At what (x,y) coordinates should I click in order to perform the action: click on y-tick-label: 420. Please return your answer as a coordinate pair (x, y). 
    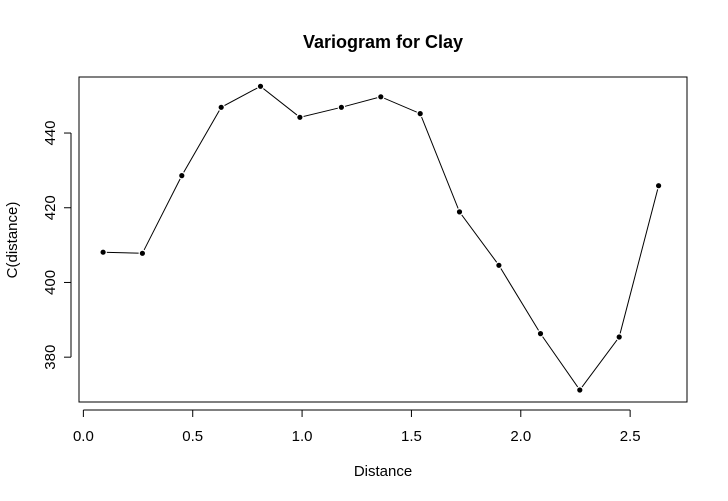
    Looking at the image, I should click on (50, 207).